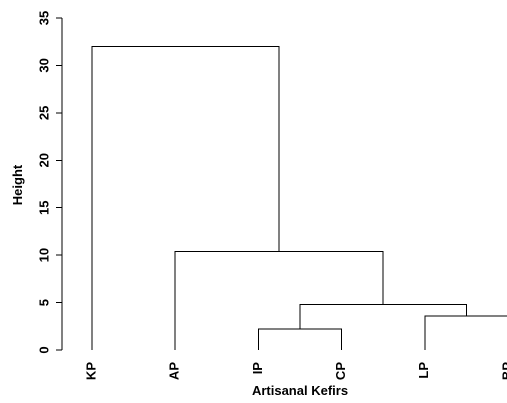  I want to click on y-tick-label: 5, so click(43, 302).